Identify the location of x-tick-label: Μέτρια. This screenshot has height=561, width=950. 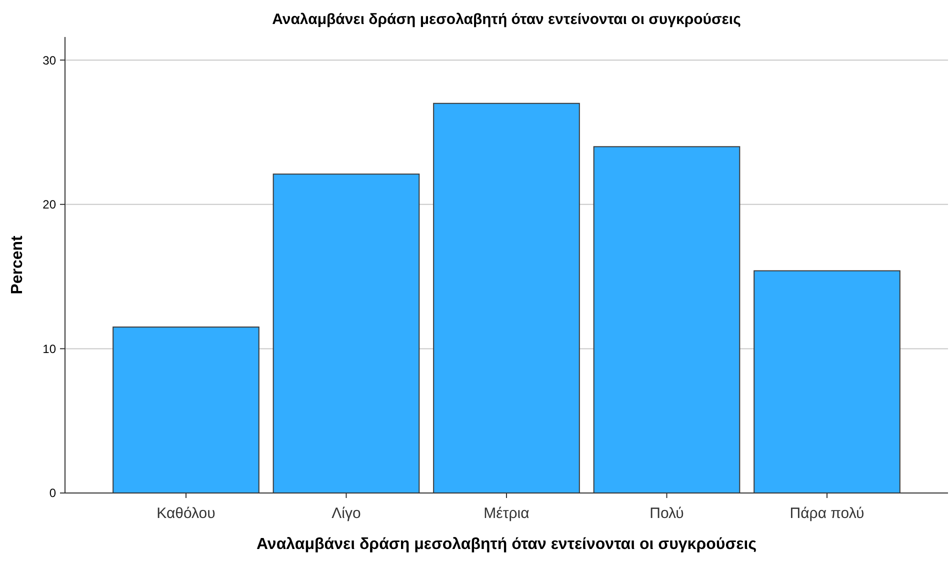
(507, 513).